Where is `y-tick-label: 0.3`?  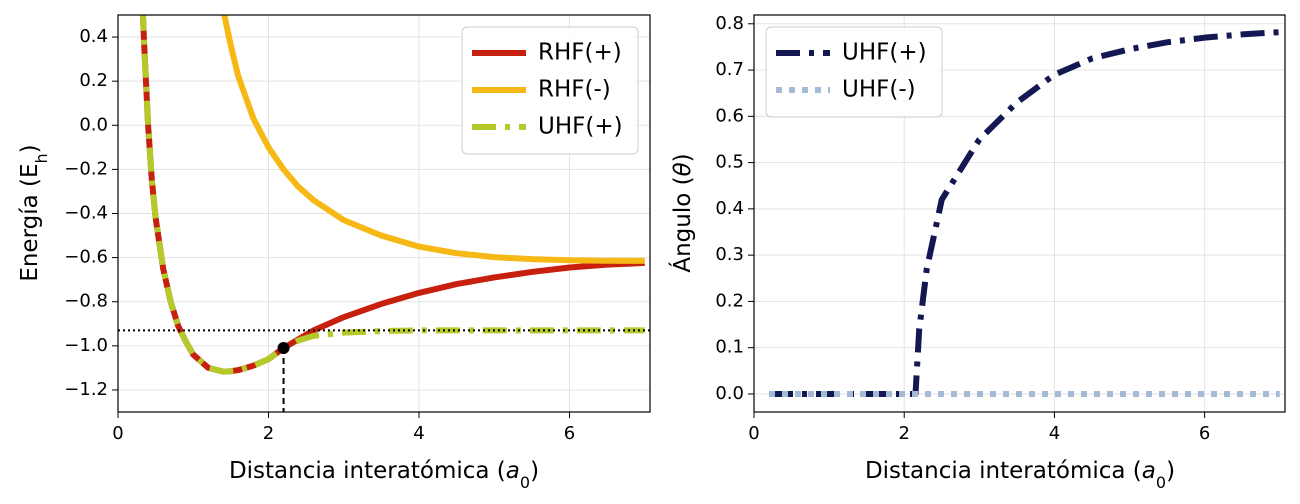
y-tick-label: 0.3 is located at coordinates (729, 254).